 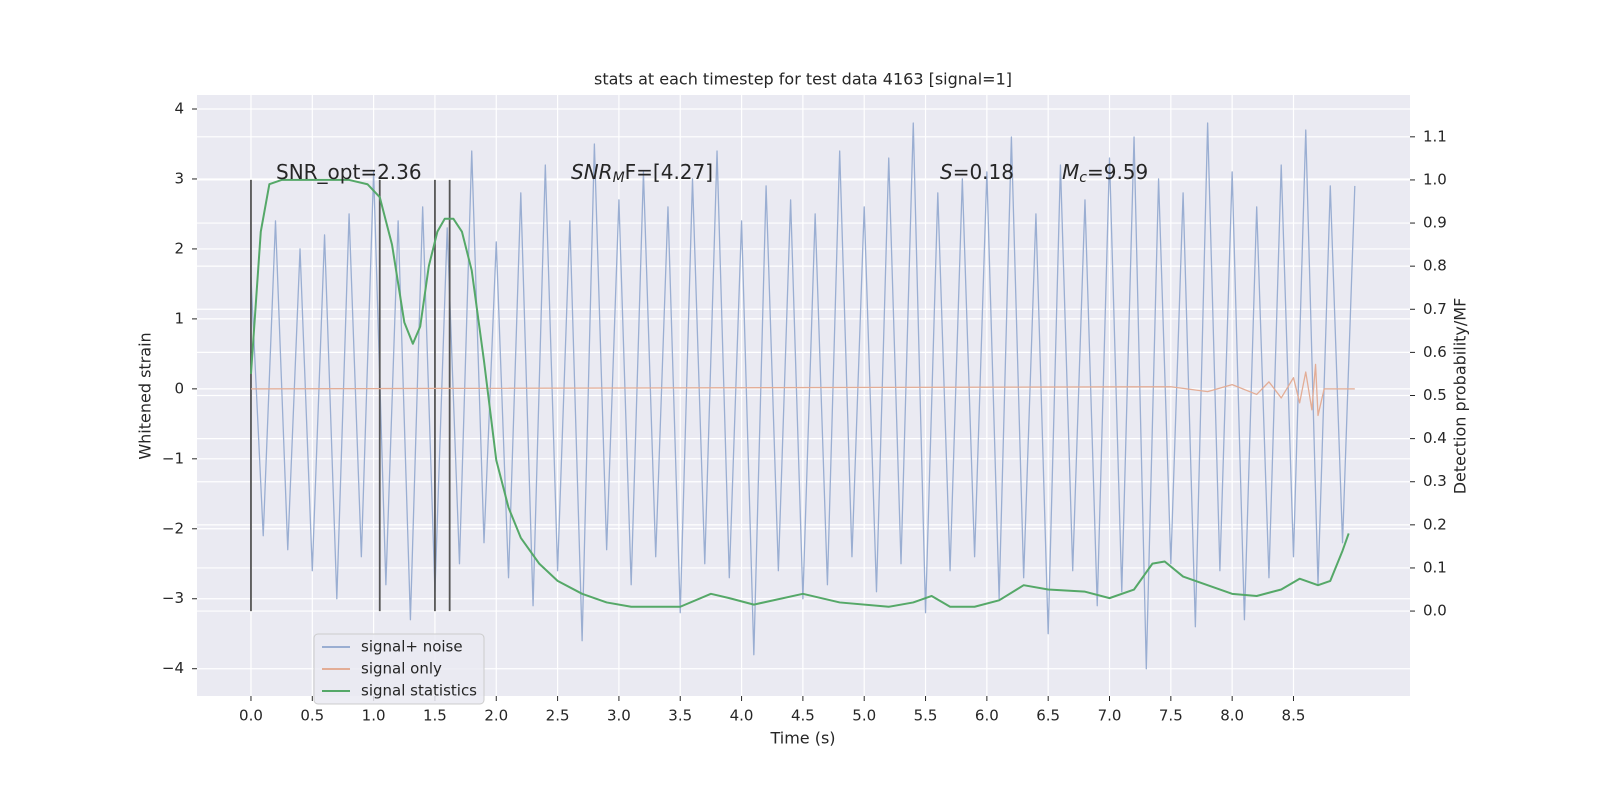 What do you see at coordinates (179, 248) in the screenshot?
I see `y-tick-label: 2` at bounding box center [179, 248].